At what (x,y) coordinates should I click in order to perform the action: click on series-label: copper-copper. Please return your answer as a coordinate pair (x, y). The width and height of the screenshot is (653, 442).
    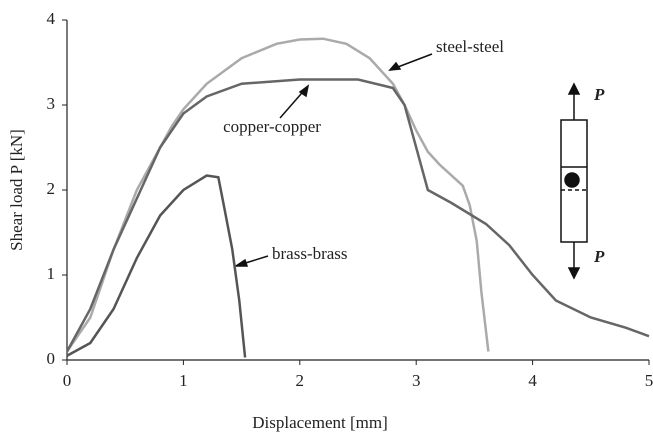
    Looking at the image, I should click on (272, 126).